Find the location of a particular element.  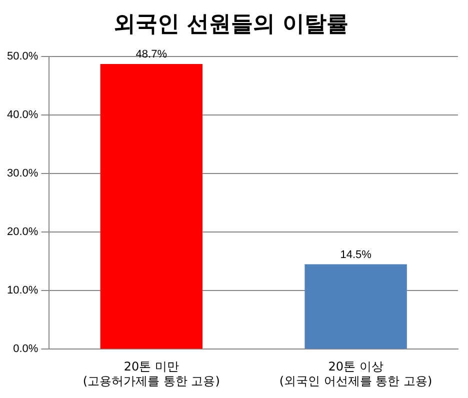

y-tick-label: 10.0% is located at coordinates (22, 290).